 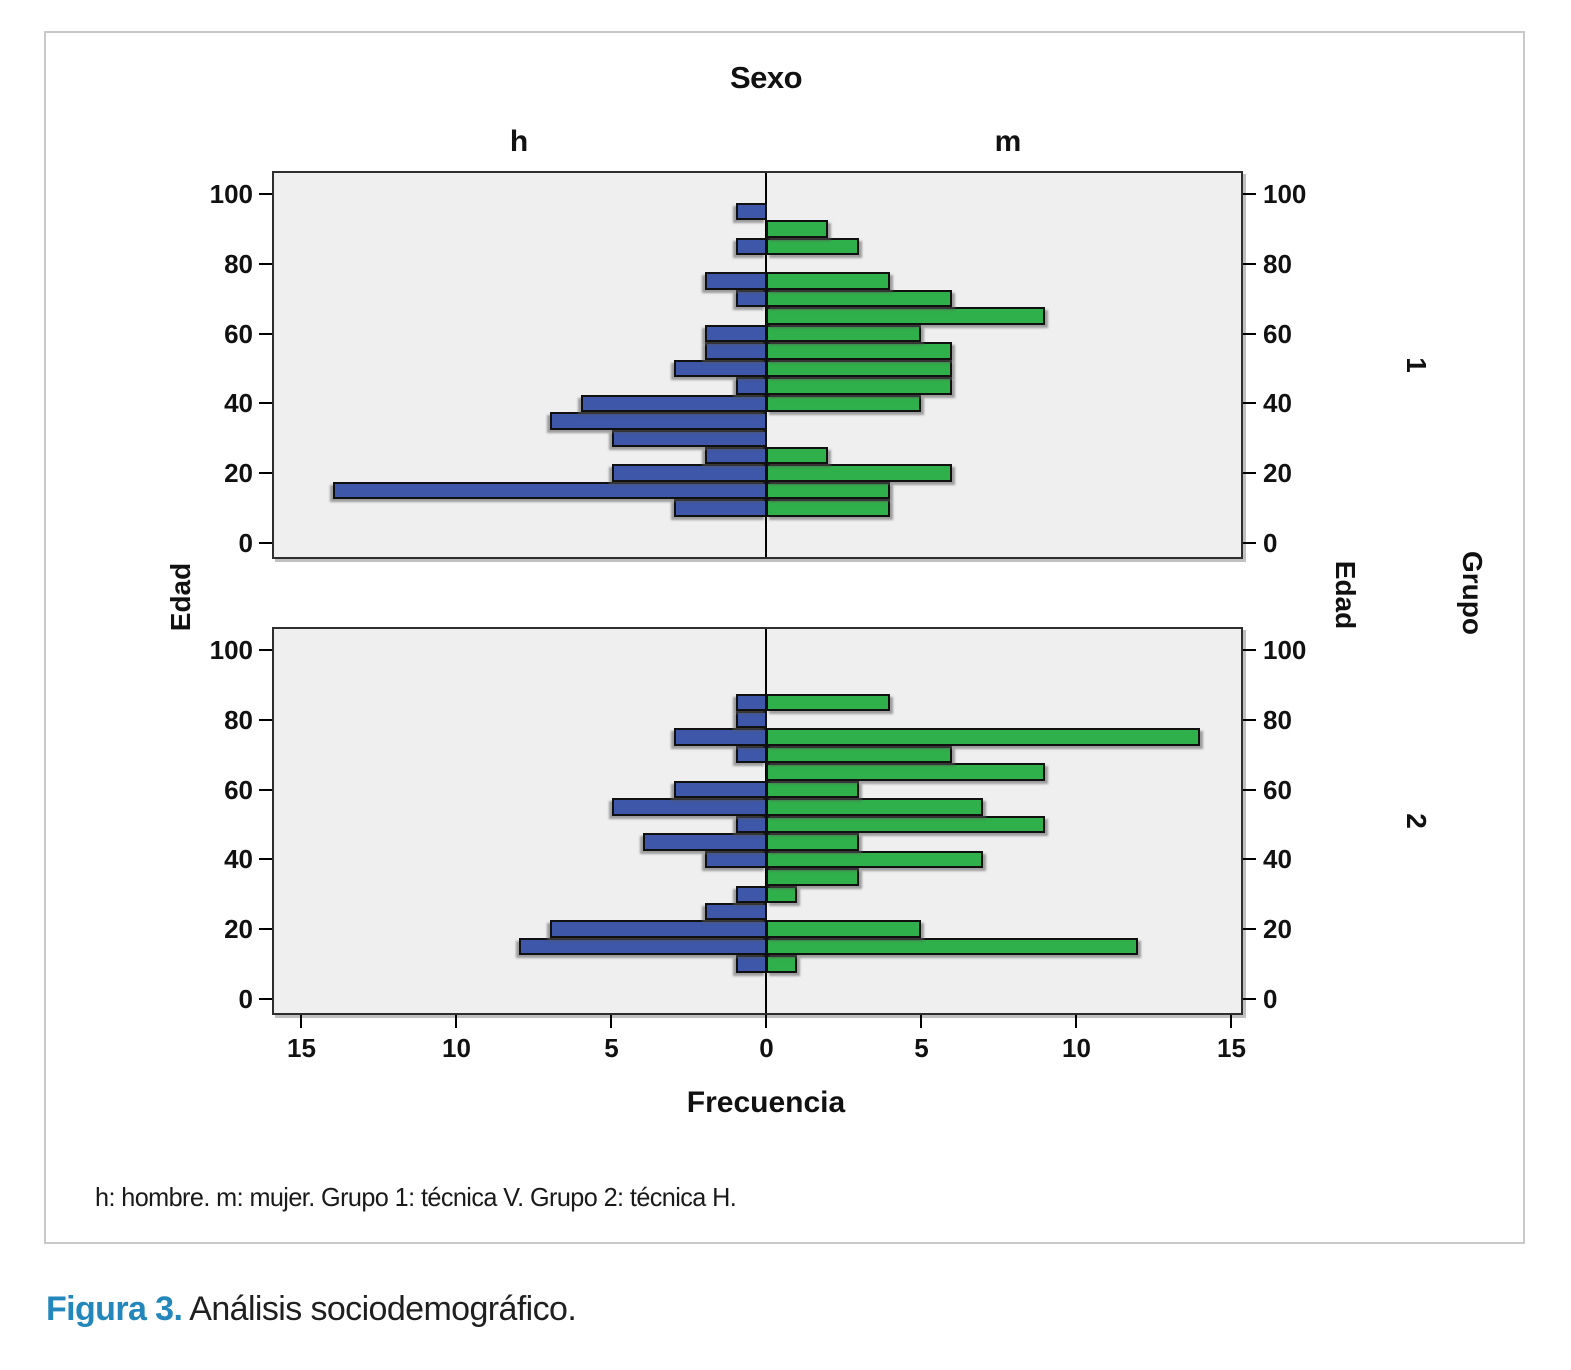 What do you see at coordinates (766, 1102) in the screenshot?
I see `x-axis-title: Frecuencia` at bounding box center [766, 1102].